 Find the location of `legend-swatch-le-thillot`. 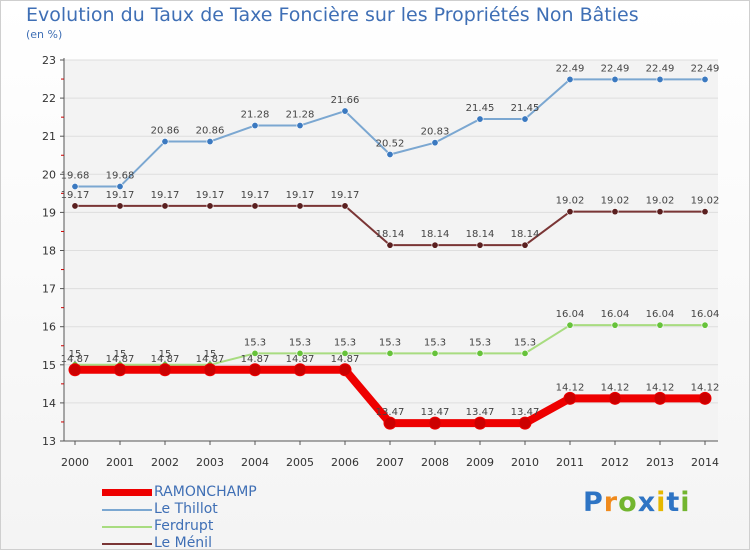

legend-swatch-le-thillot is located at coordinates (127, 510).